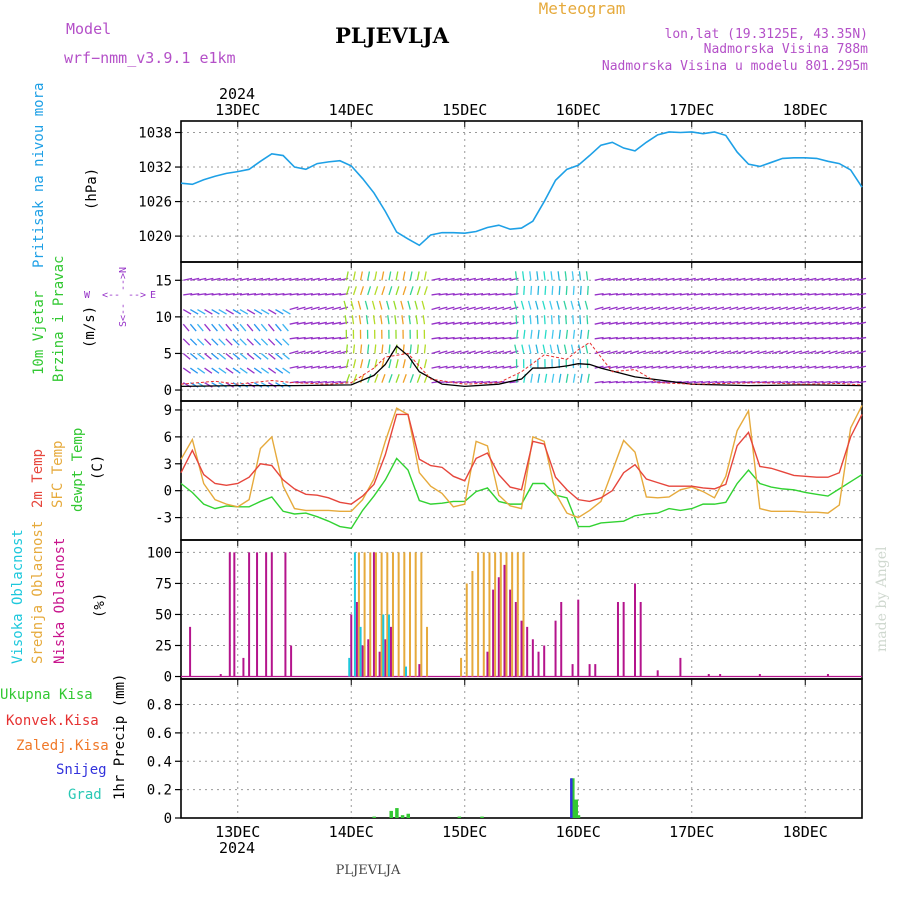 The height and width of the screenshot is (900, 900). What do you see at coordinates (521, 331) in the screenshot?
I see `wind-frame` at bounding box center [521, 331].